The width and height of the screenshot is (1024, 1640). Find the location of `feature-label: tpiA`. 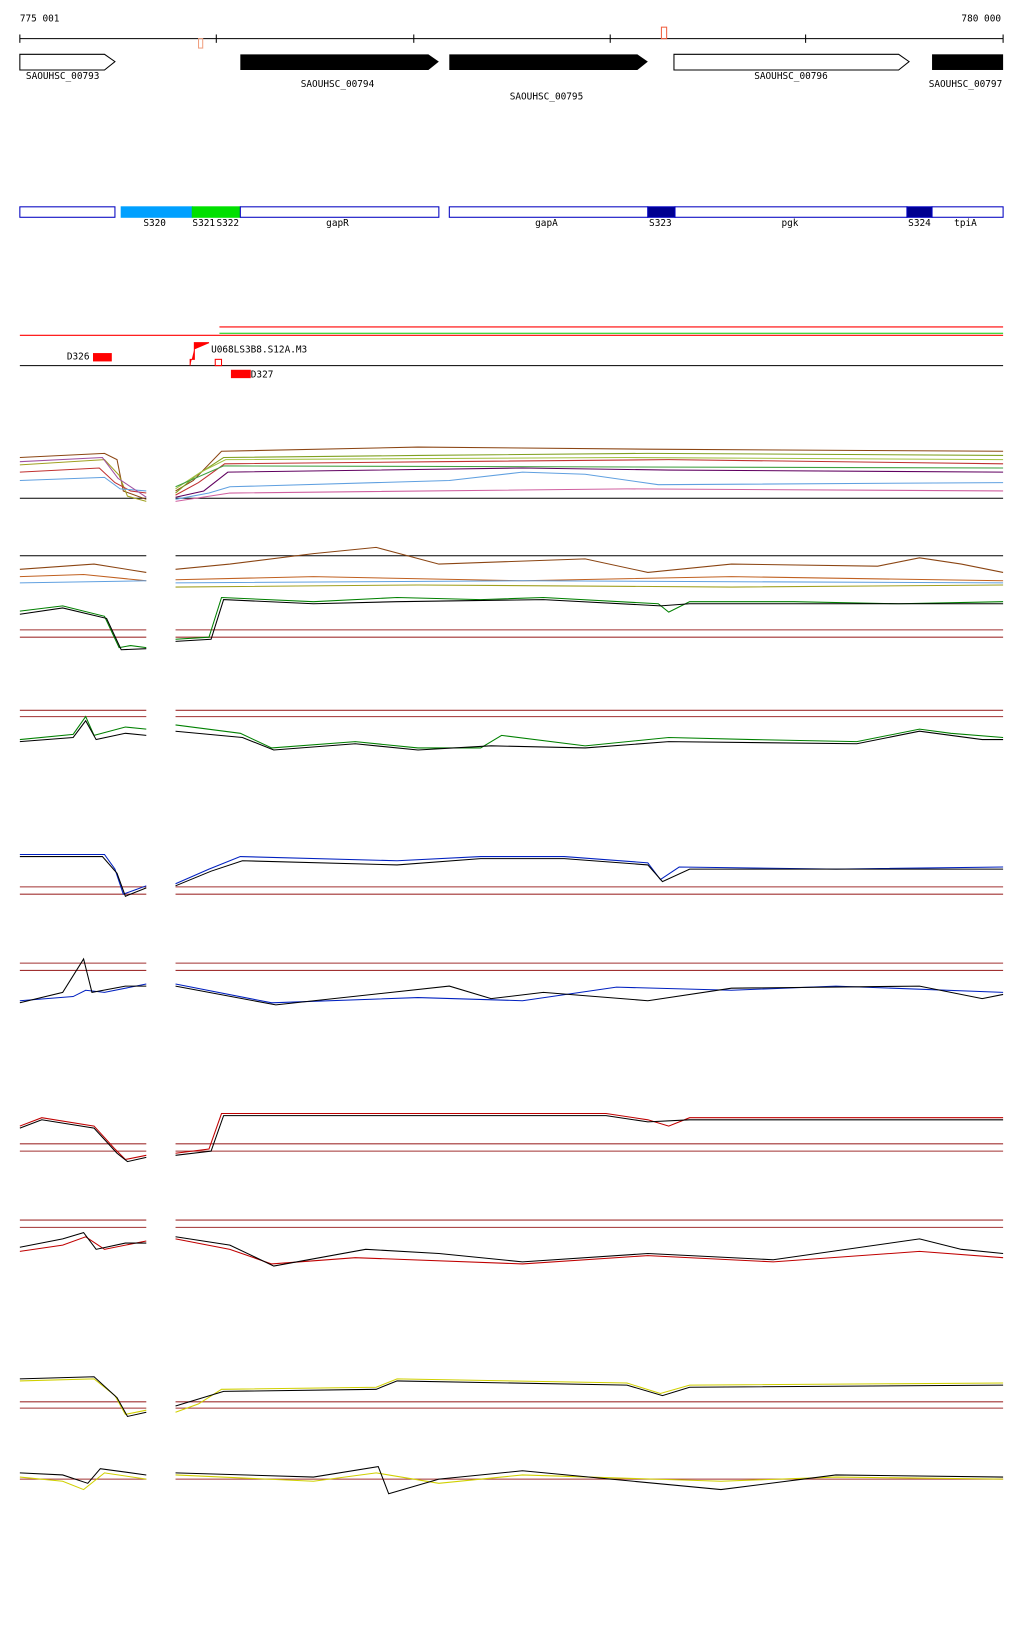

feature-label: tpiA is located at coordinates (965, 223).